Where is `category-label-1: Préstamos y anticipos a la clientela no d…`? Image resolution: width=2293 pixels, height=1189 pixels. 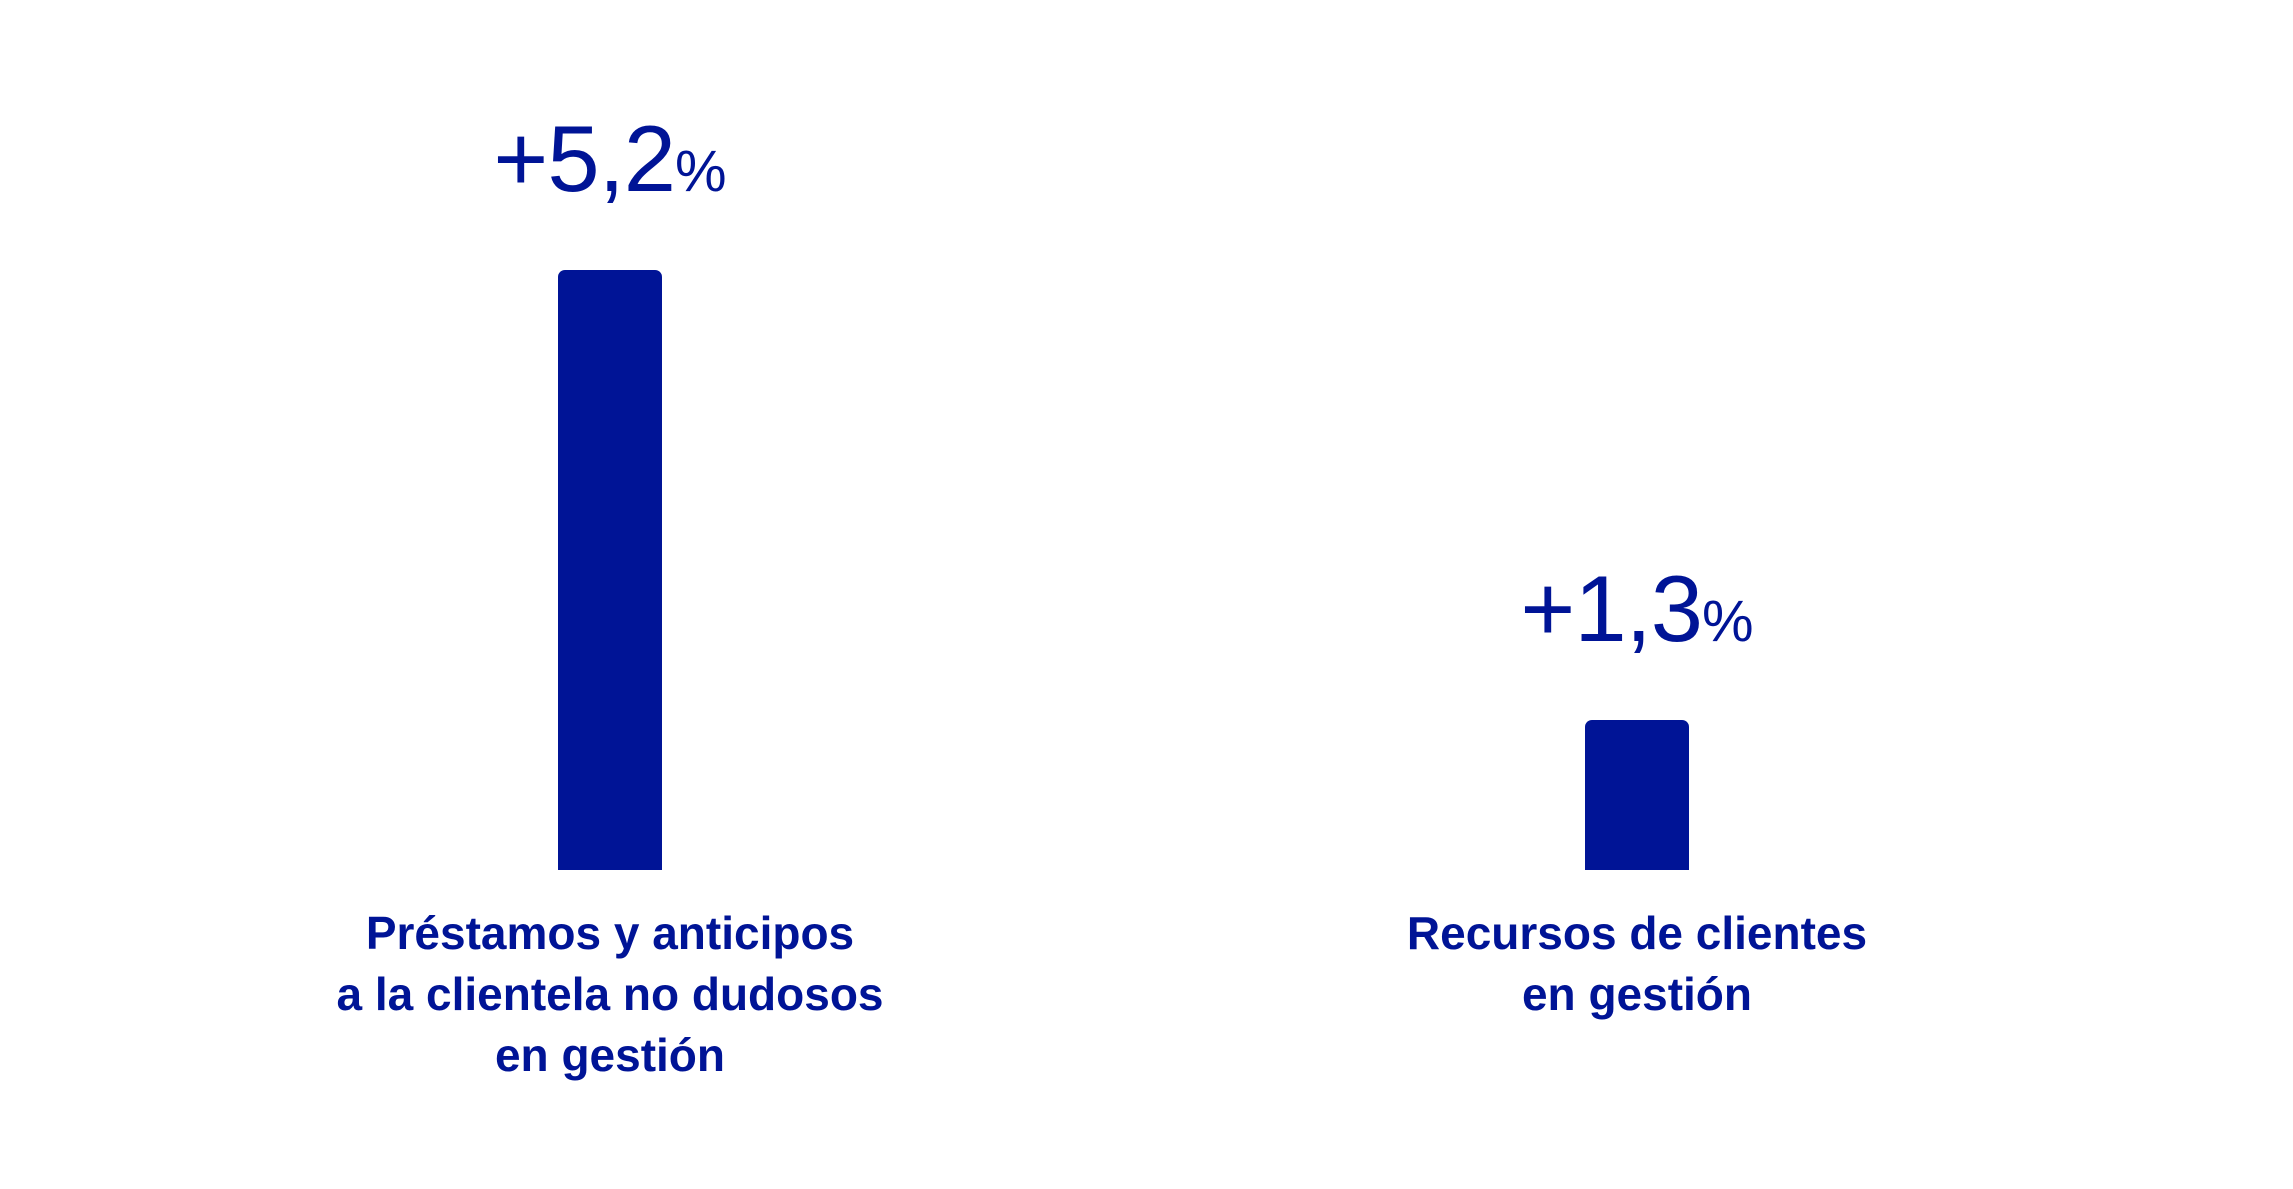
category-label-1: Préstamos y anticipos a la clientela no d… is located at coordinates (609, 994).